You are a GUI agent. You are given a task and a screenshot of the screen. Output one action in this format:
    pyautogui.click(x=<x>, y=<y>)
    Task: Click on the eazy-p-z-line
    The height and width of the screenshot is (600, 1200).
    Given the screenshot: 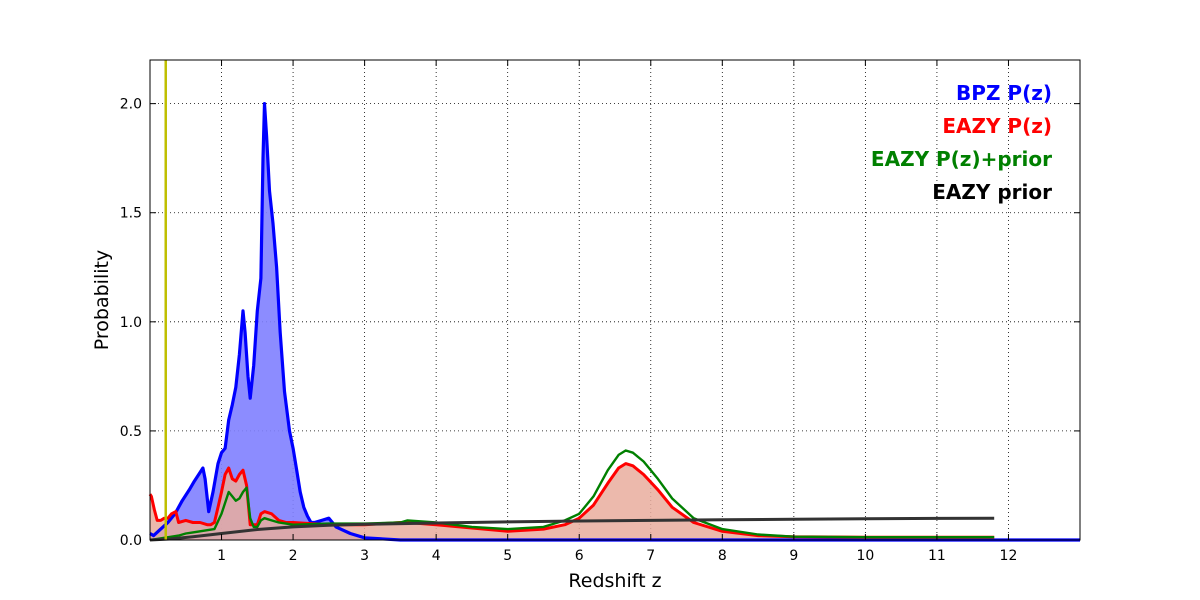 What is the action you would take?
    pyautogui.click(x=571, y=500)
    